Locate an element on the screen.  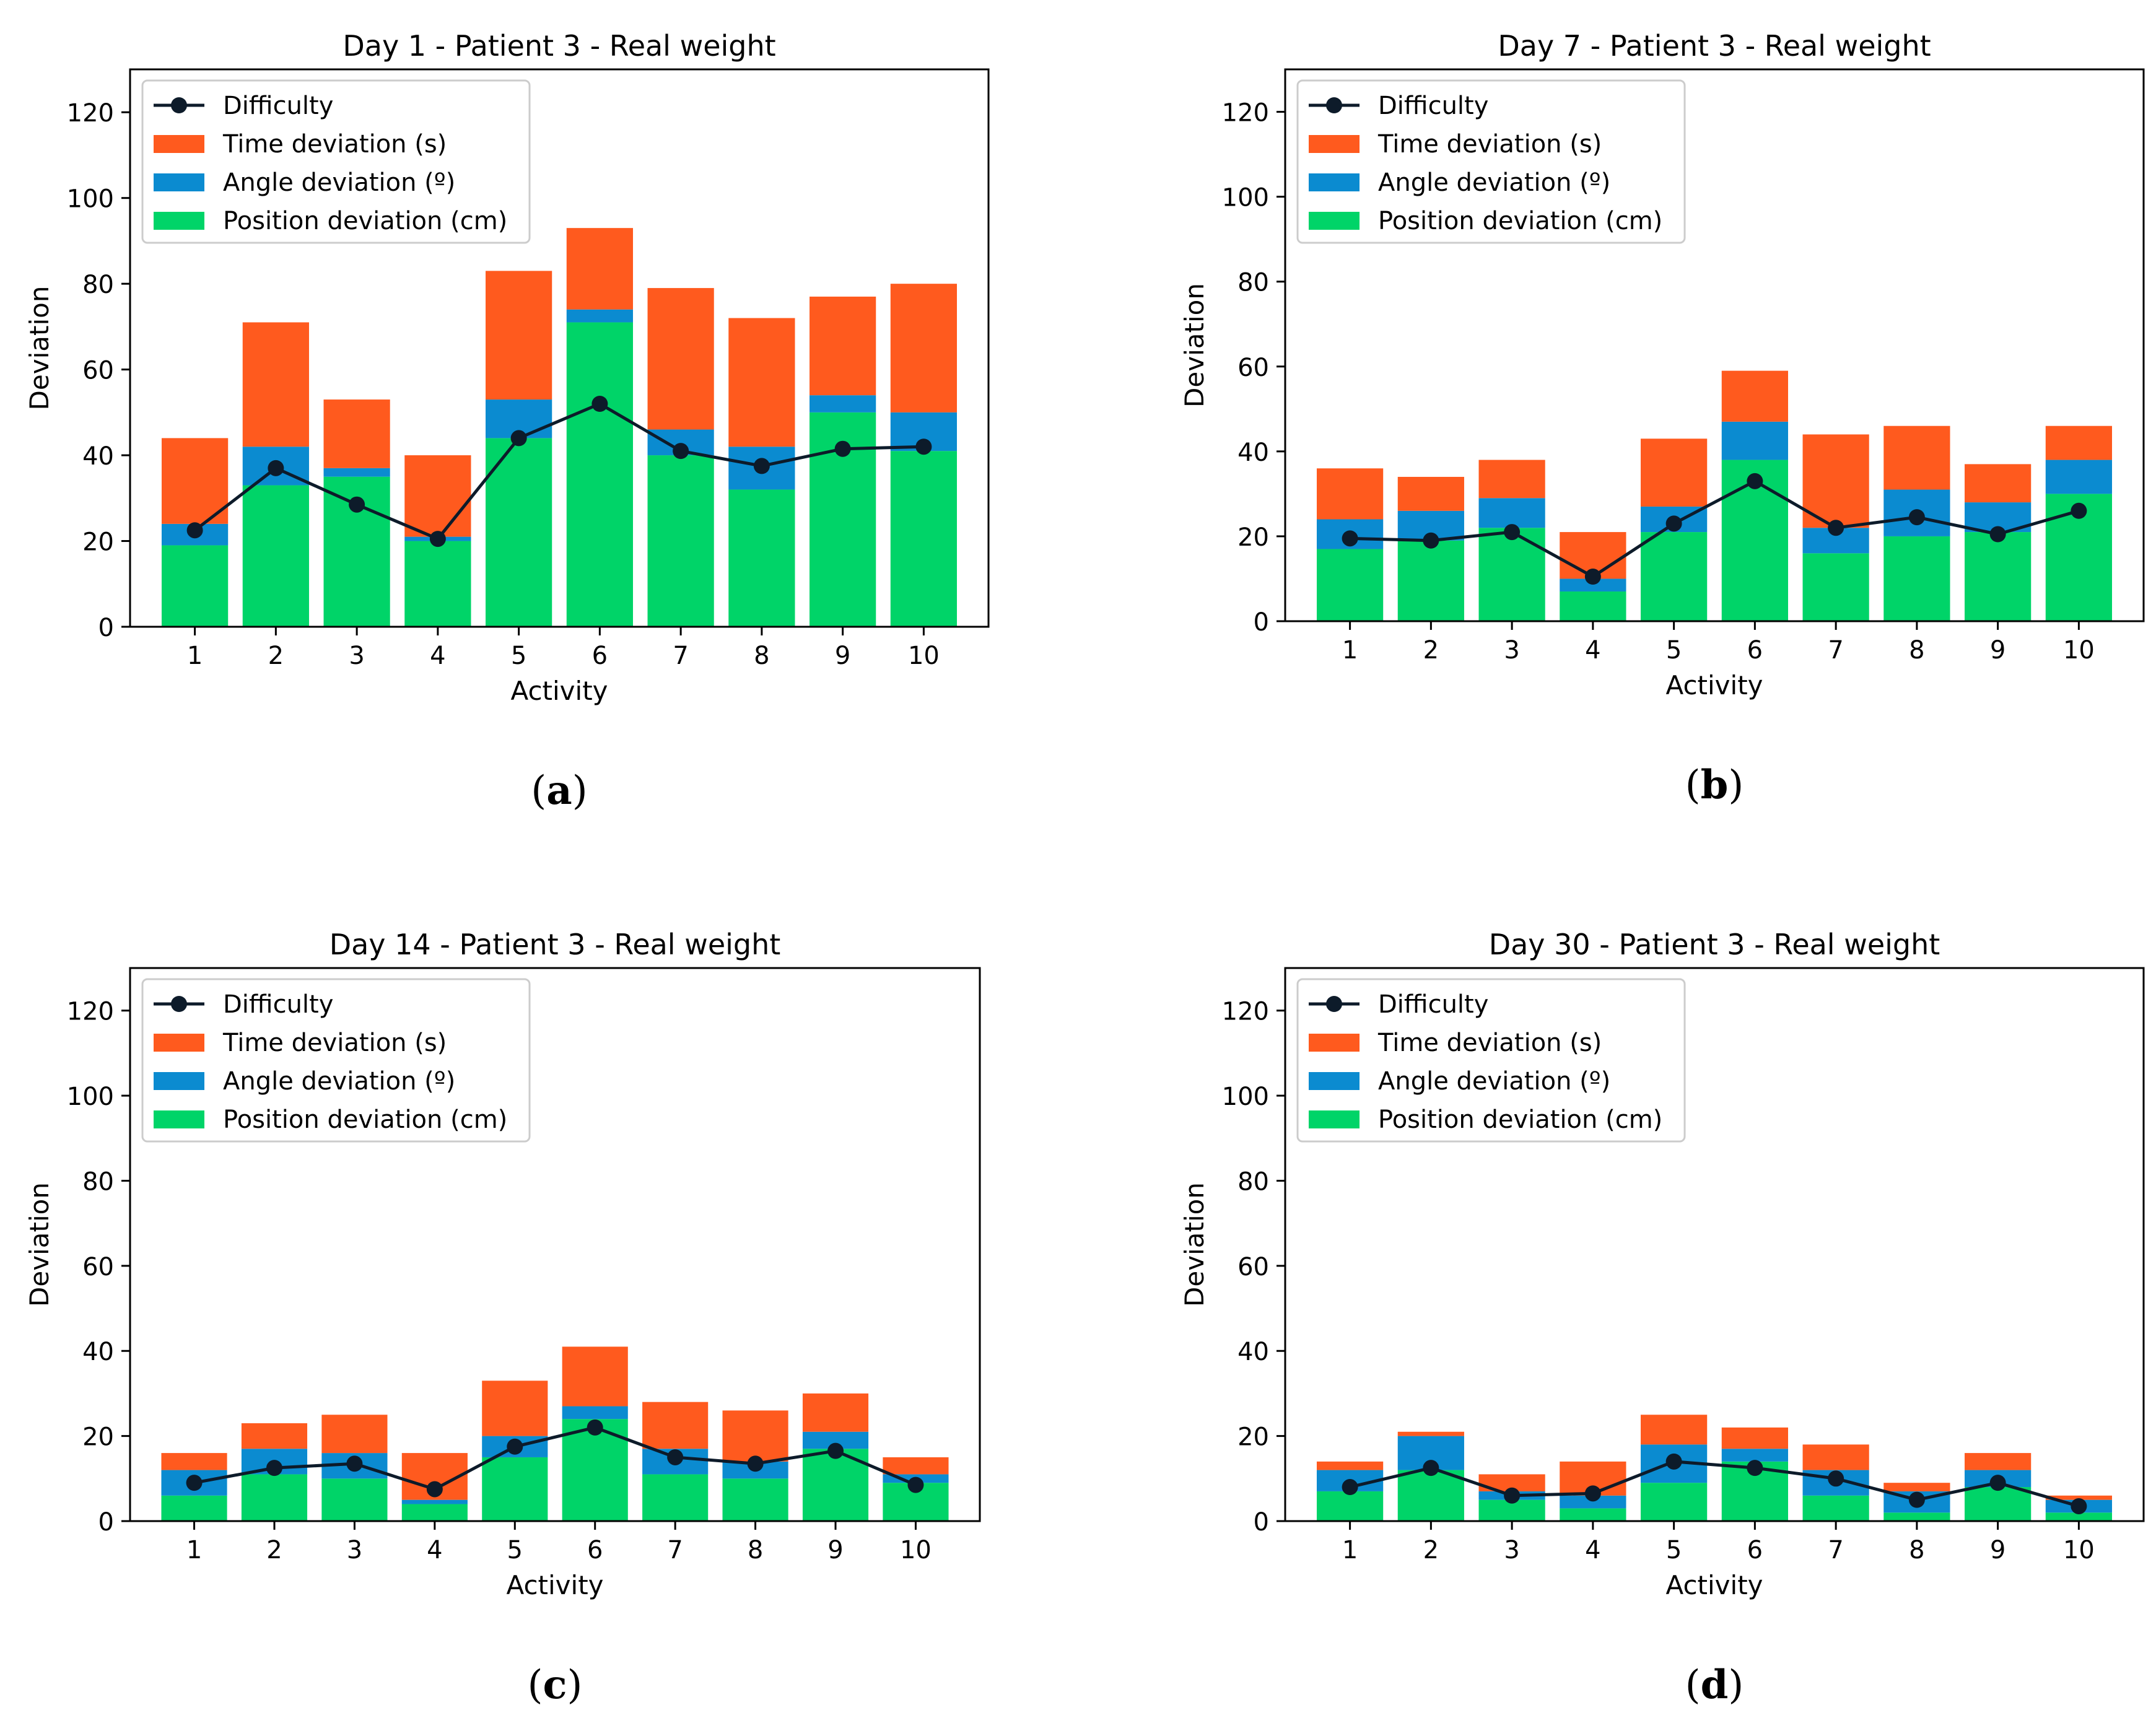
caption-open-paren: ( is located at coordinates (1693, 1685).